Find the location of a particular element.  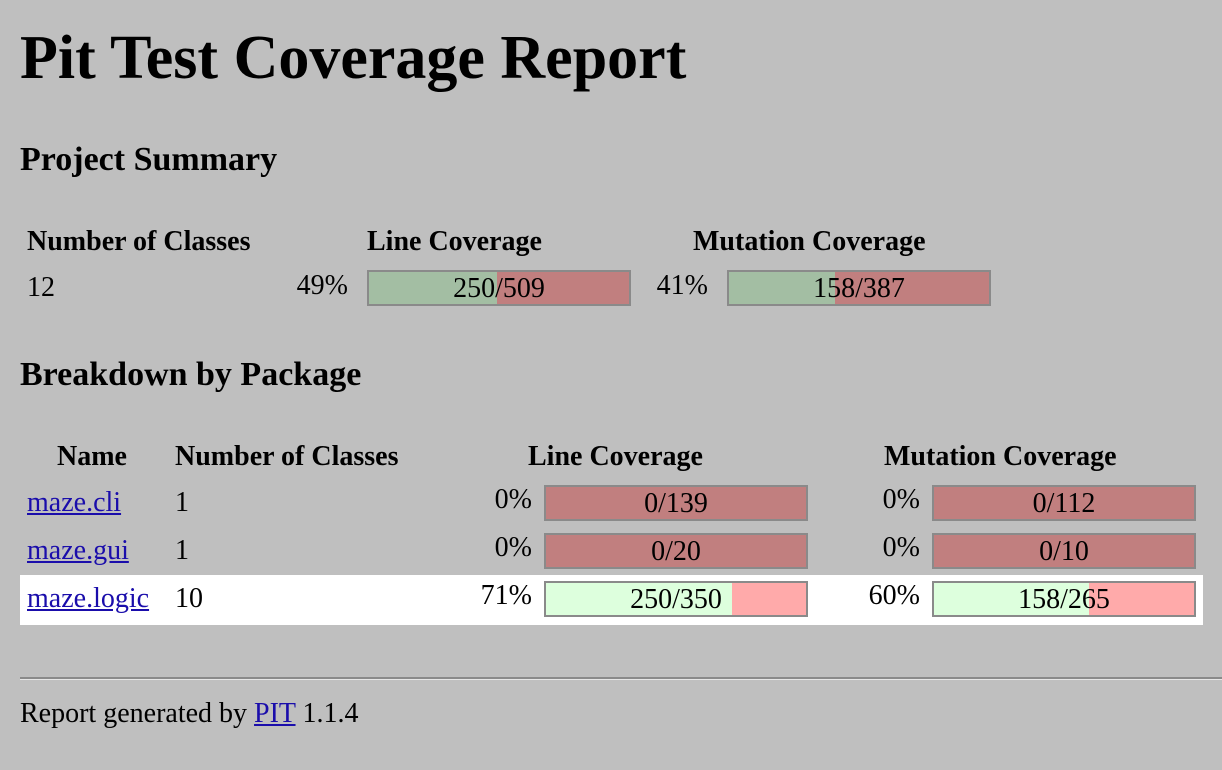

package-link-maze-logic: maze.logic is located at coordinates (88, 598).